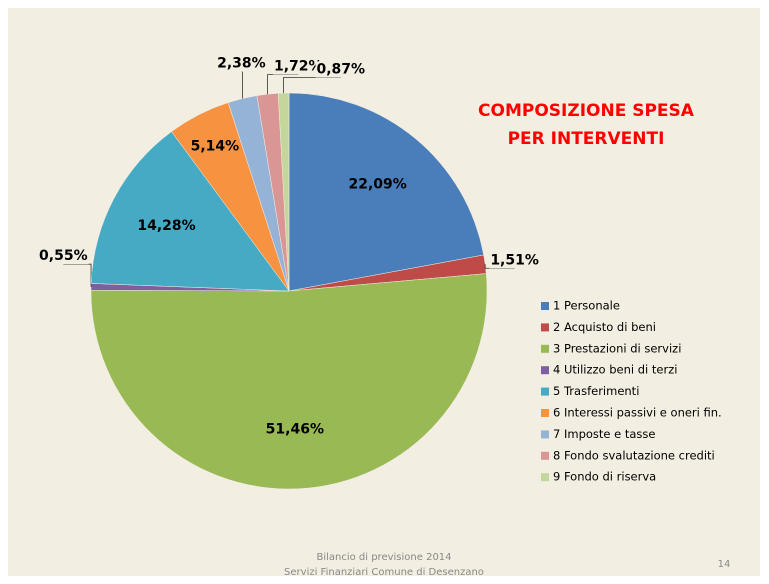 The height and width of the screenshot is (584, 769). I want to click on legend-label: 1 Personale, so click(586, 306).